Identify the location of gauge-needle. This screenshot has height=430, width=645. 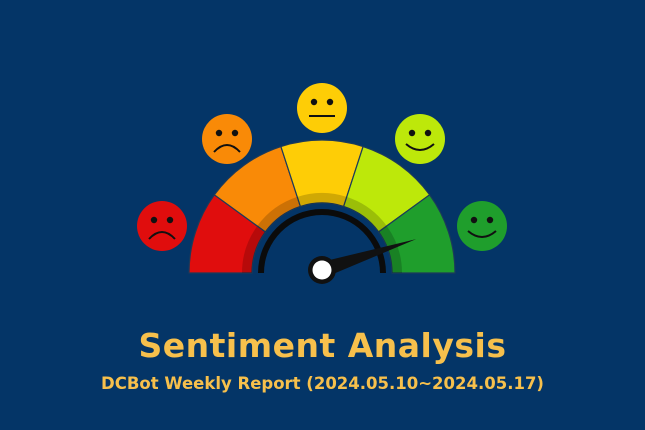
(368, 258).